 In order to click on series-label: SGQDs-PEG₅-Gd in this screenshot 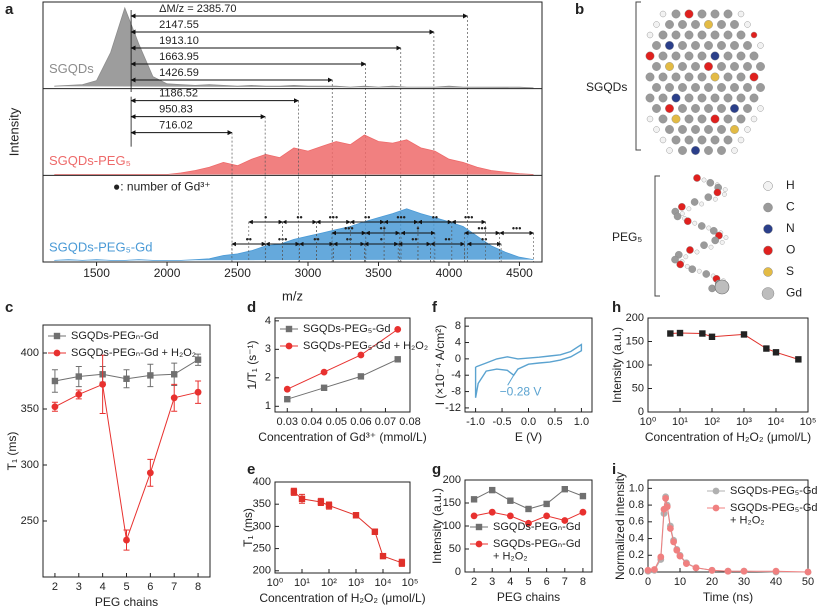, I will do `click(100, 246)`.